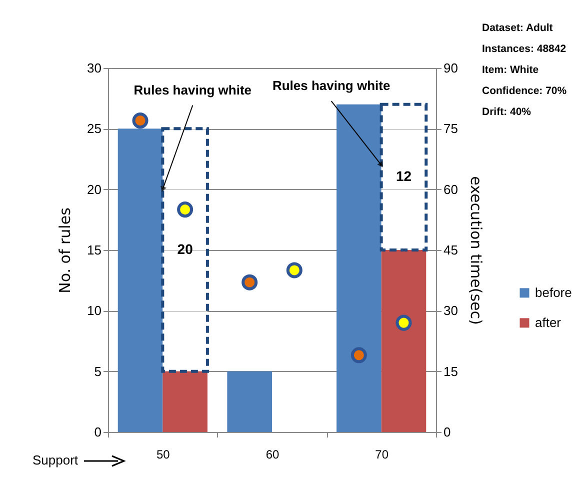 The width and height of the screenshot is (574, 500). I want to click on x-tick-label: 60, so click(273, 455).